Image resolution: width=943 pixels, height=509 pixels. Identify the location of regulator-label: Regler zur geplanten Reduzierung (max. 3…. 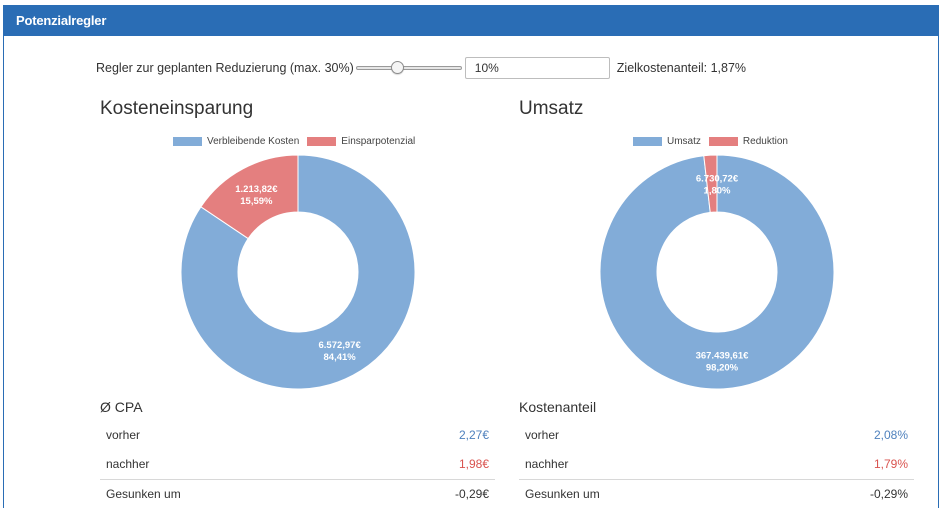
(225, 68).